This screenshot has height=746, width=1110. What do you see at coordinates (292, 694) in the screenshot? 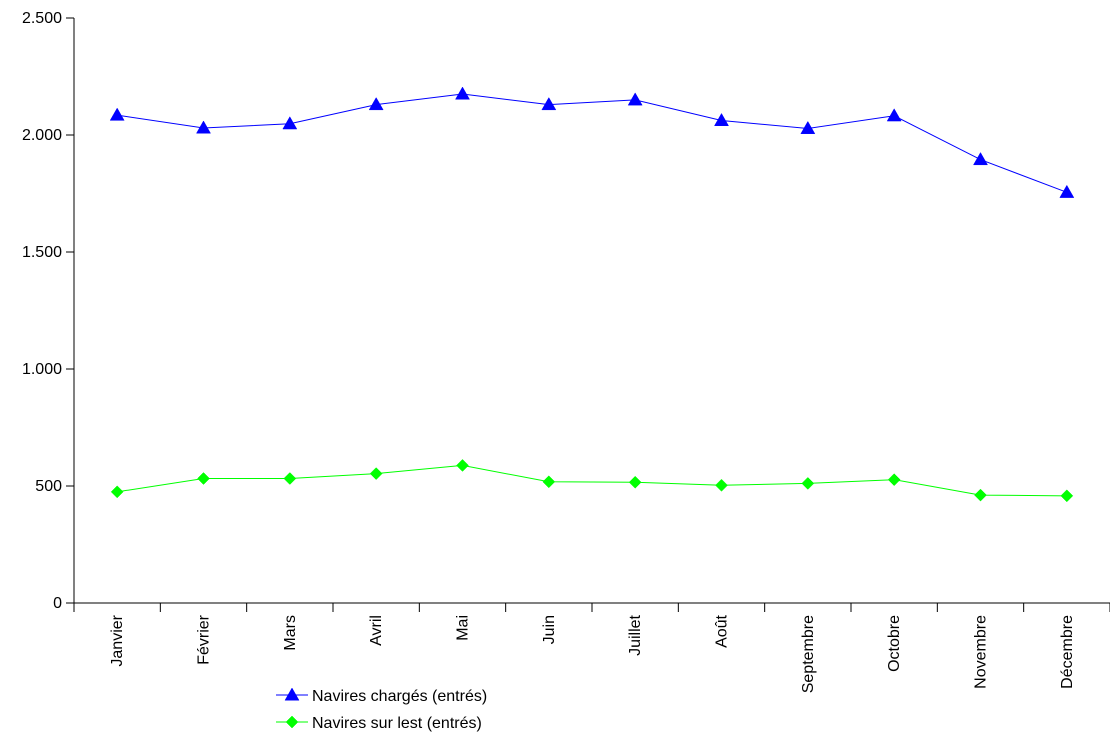
I see `triangle-marker-icon` at bounding box center [292, 694].